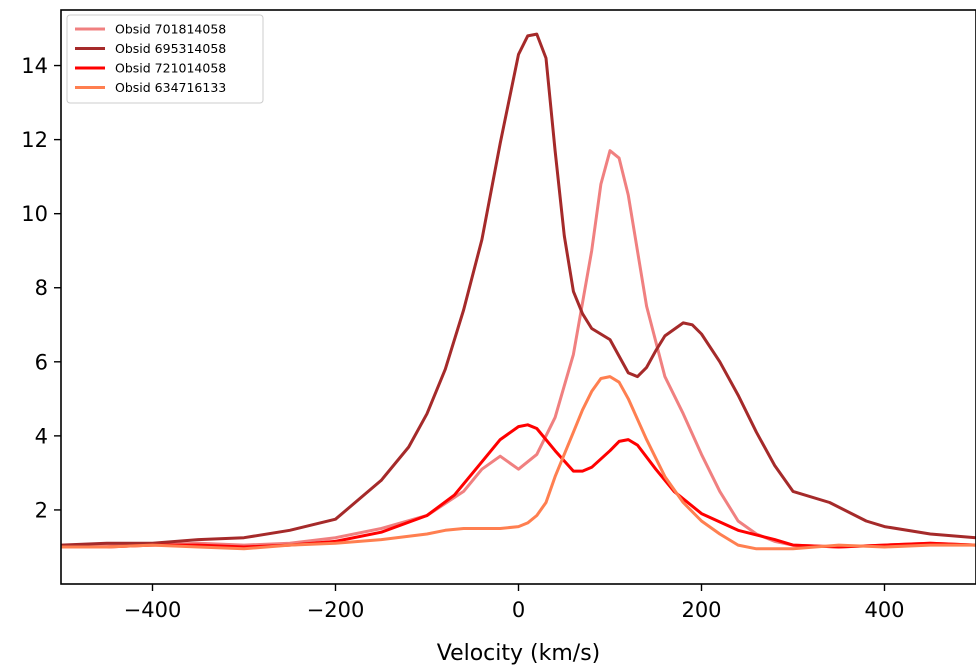 The width and height of the screenshot is (976, 666). I want to click on x-tick-label: −200, so click(336, 610).